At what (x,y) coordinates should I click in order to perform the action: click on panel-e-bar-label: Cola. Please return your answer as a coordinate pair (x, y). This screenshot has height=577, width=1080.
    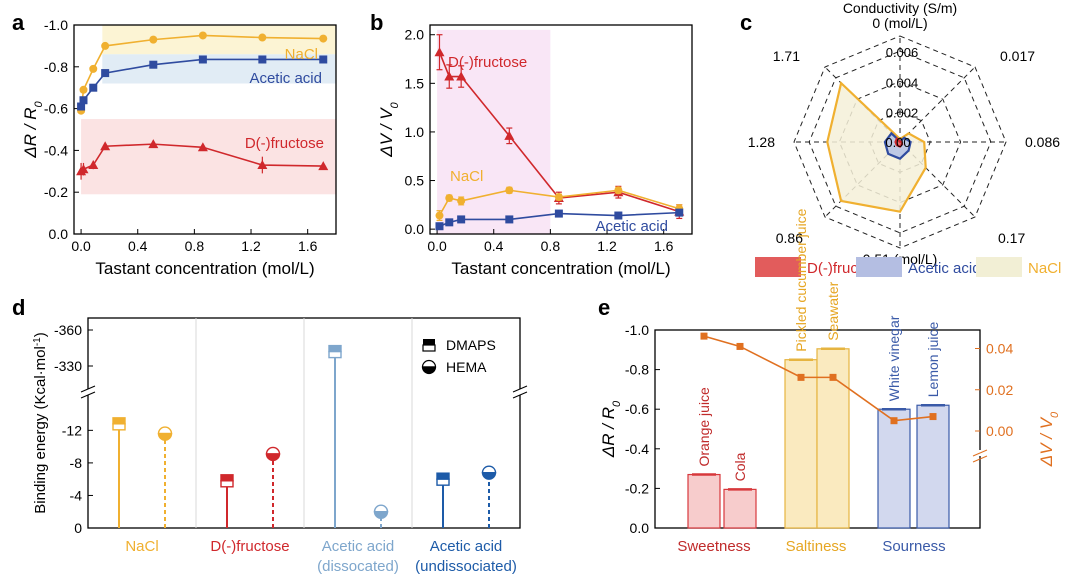
    Looking at the image, I should click on (740, 466).